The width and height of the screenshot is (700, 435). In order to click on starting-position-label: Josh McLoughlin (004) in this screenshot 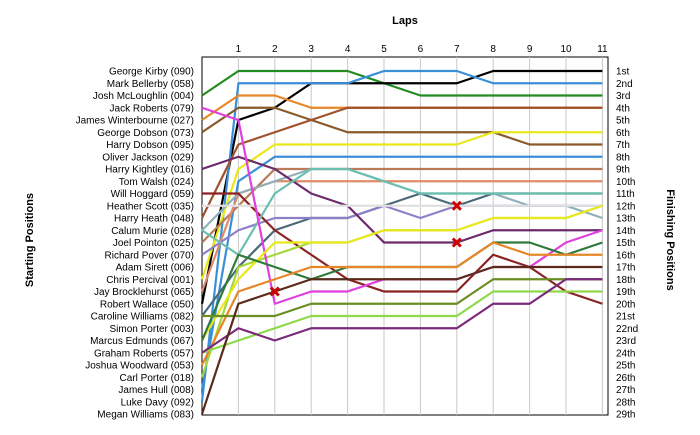, I will do `click(143, 96)`.